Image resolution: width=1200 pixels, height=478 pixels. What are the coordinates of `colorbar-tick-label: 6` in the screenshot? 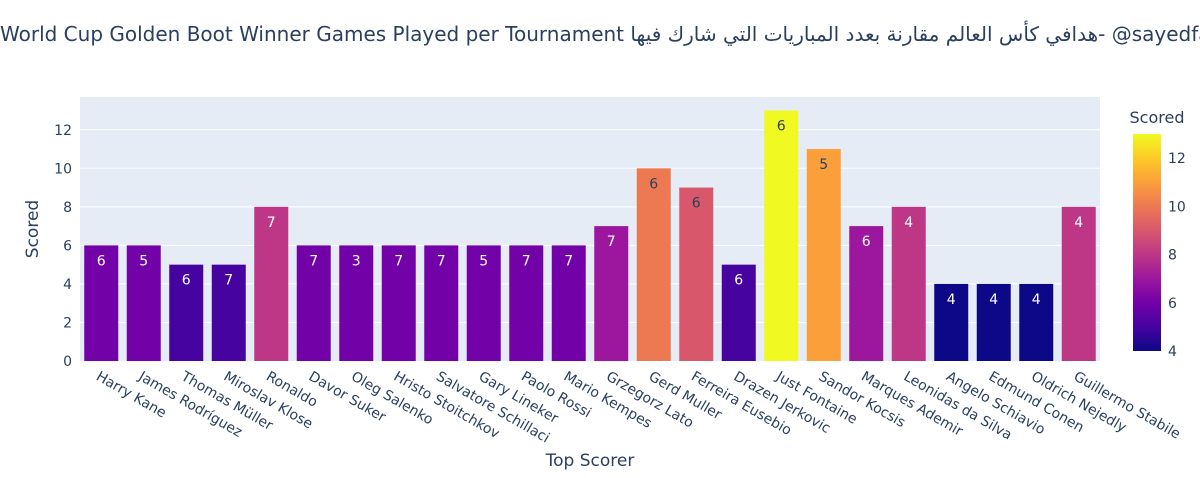 It's located at (1172, 304).